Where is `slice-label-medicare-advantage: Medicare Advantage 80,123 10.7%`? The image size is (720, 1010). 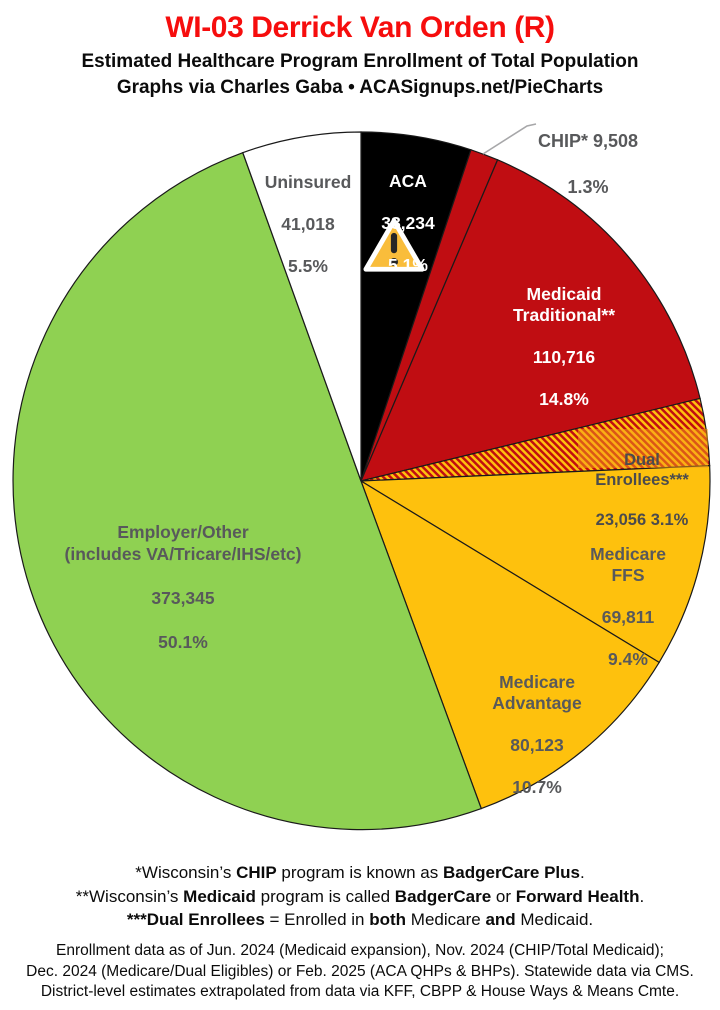
slice-label-medicare-advantage: Medicare Advantage 80,123 10.7% is located at coordinates (536, 735).